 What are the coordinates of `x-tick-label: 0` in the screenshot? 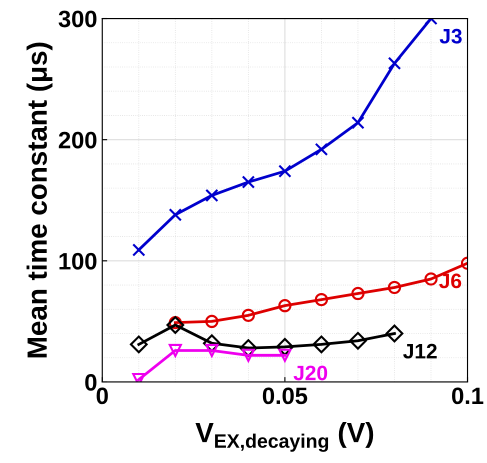 It's located at (102, 395).